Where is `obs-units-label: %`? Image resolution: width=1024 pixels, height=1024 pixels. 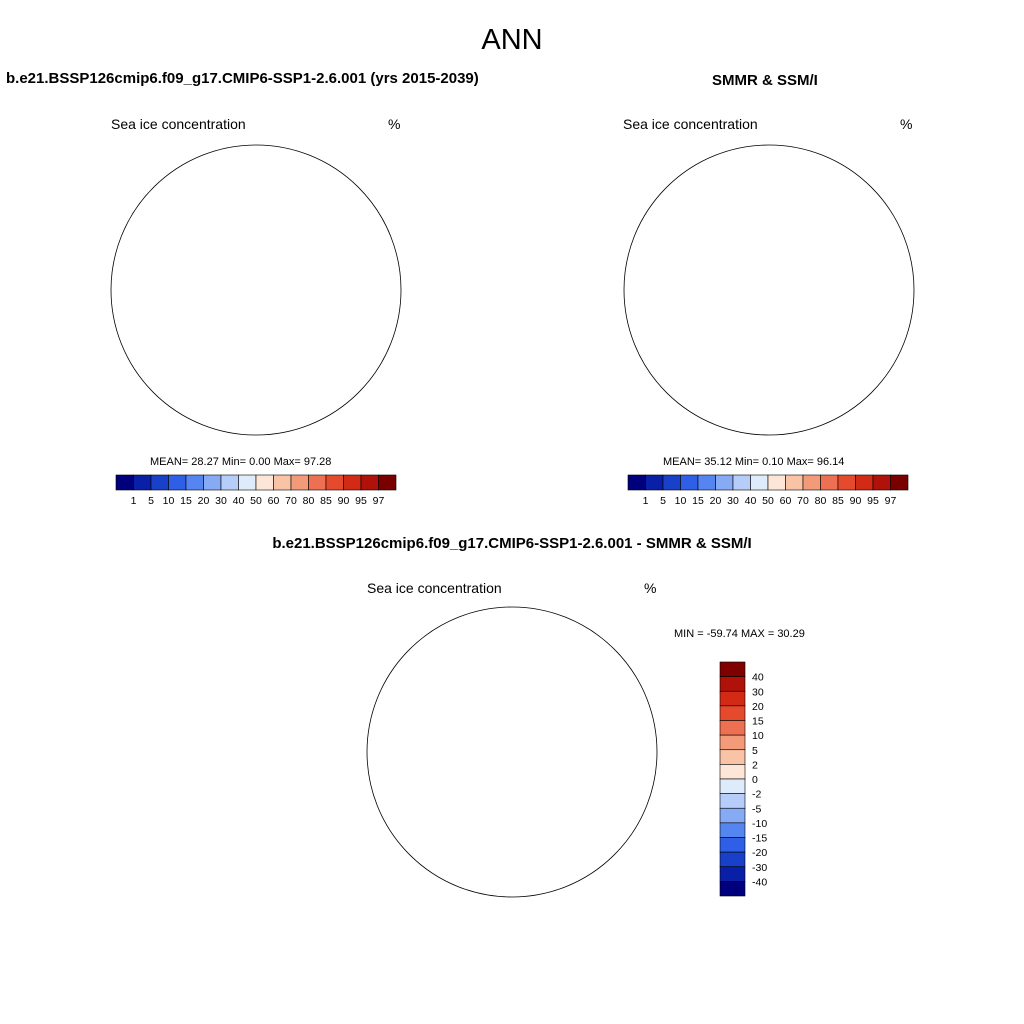 obs-units-label: % is located at coordinates (906, 124).